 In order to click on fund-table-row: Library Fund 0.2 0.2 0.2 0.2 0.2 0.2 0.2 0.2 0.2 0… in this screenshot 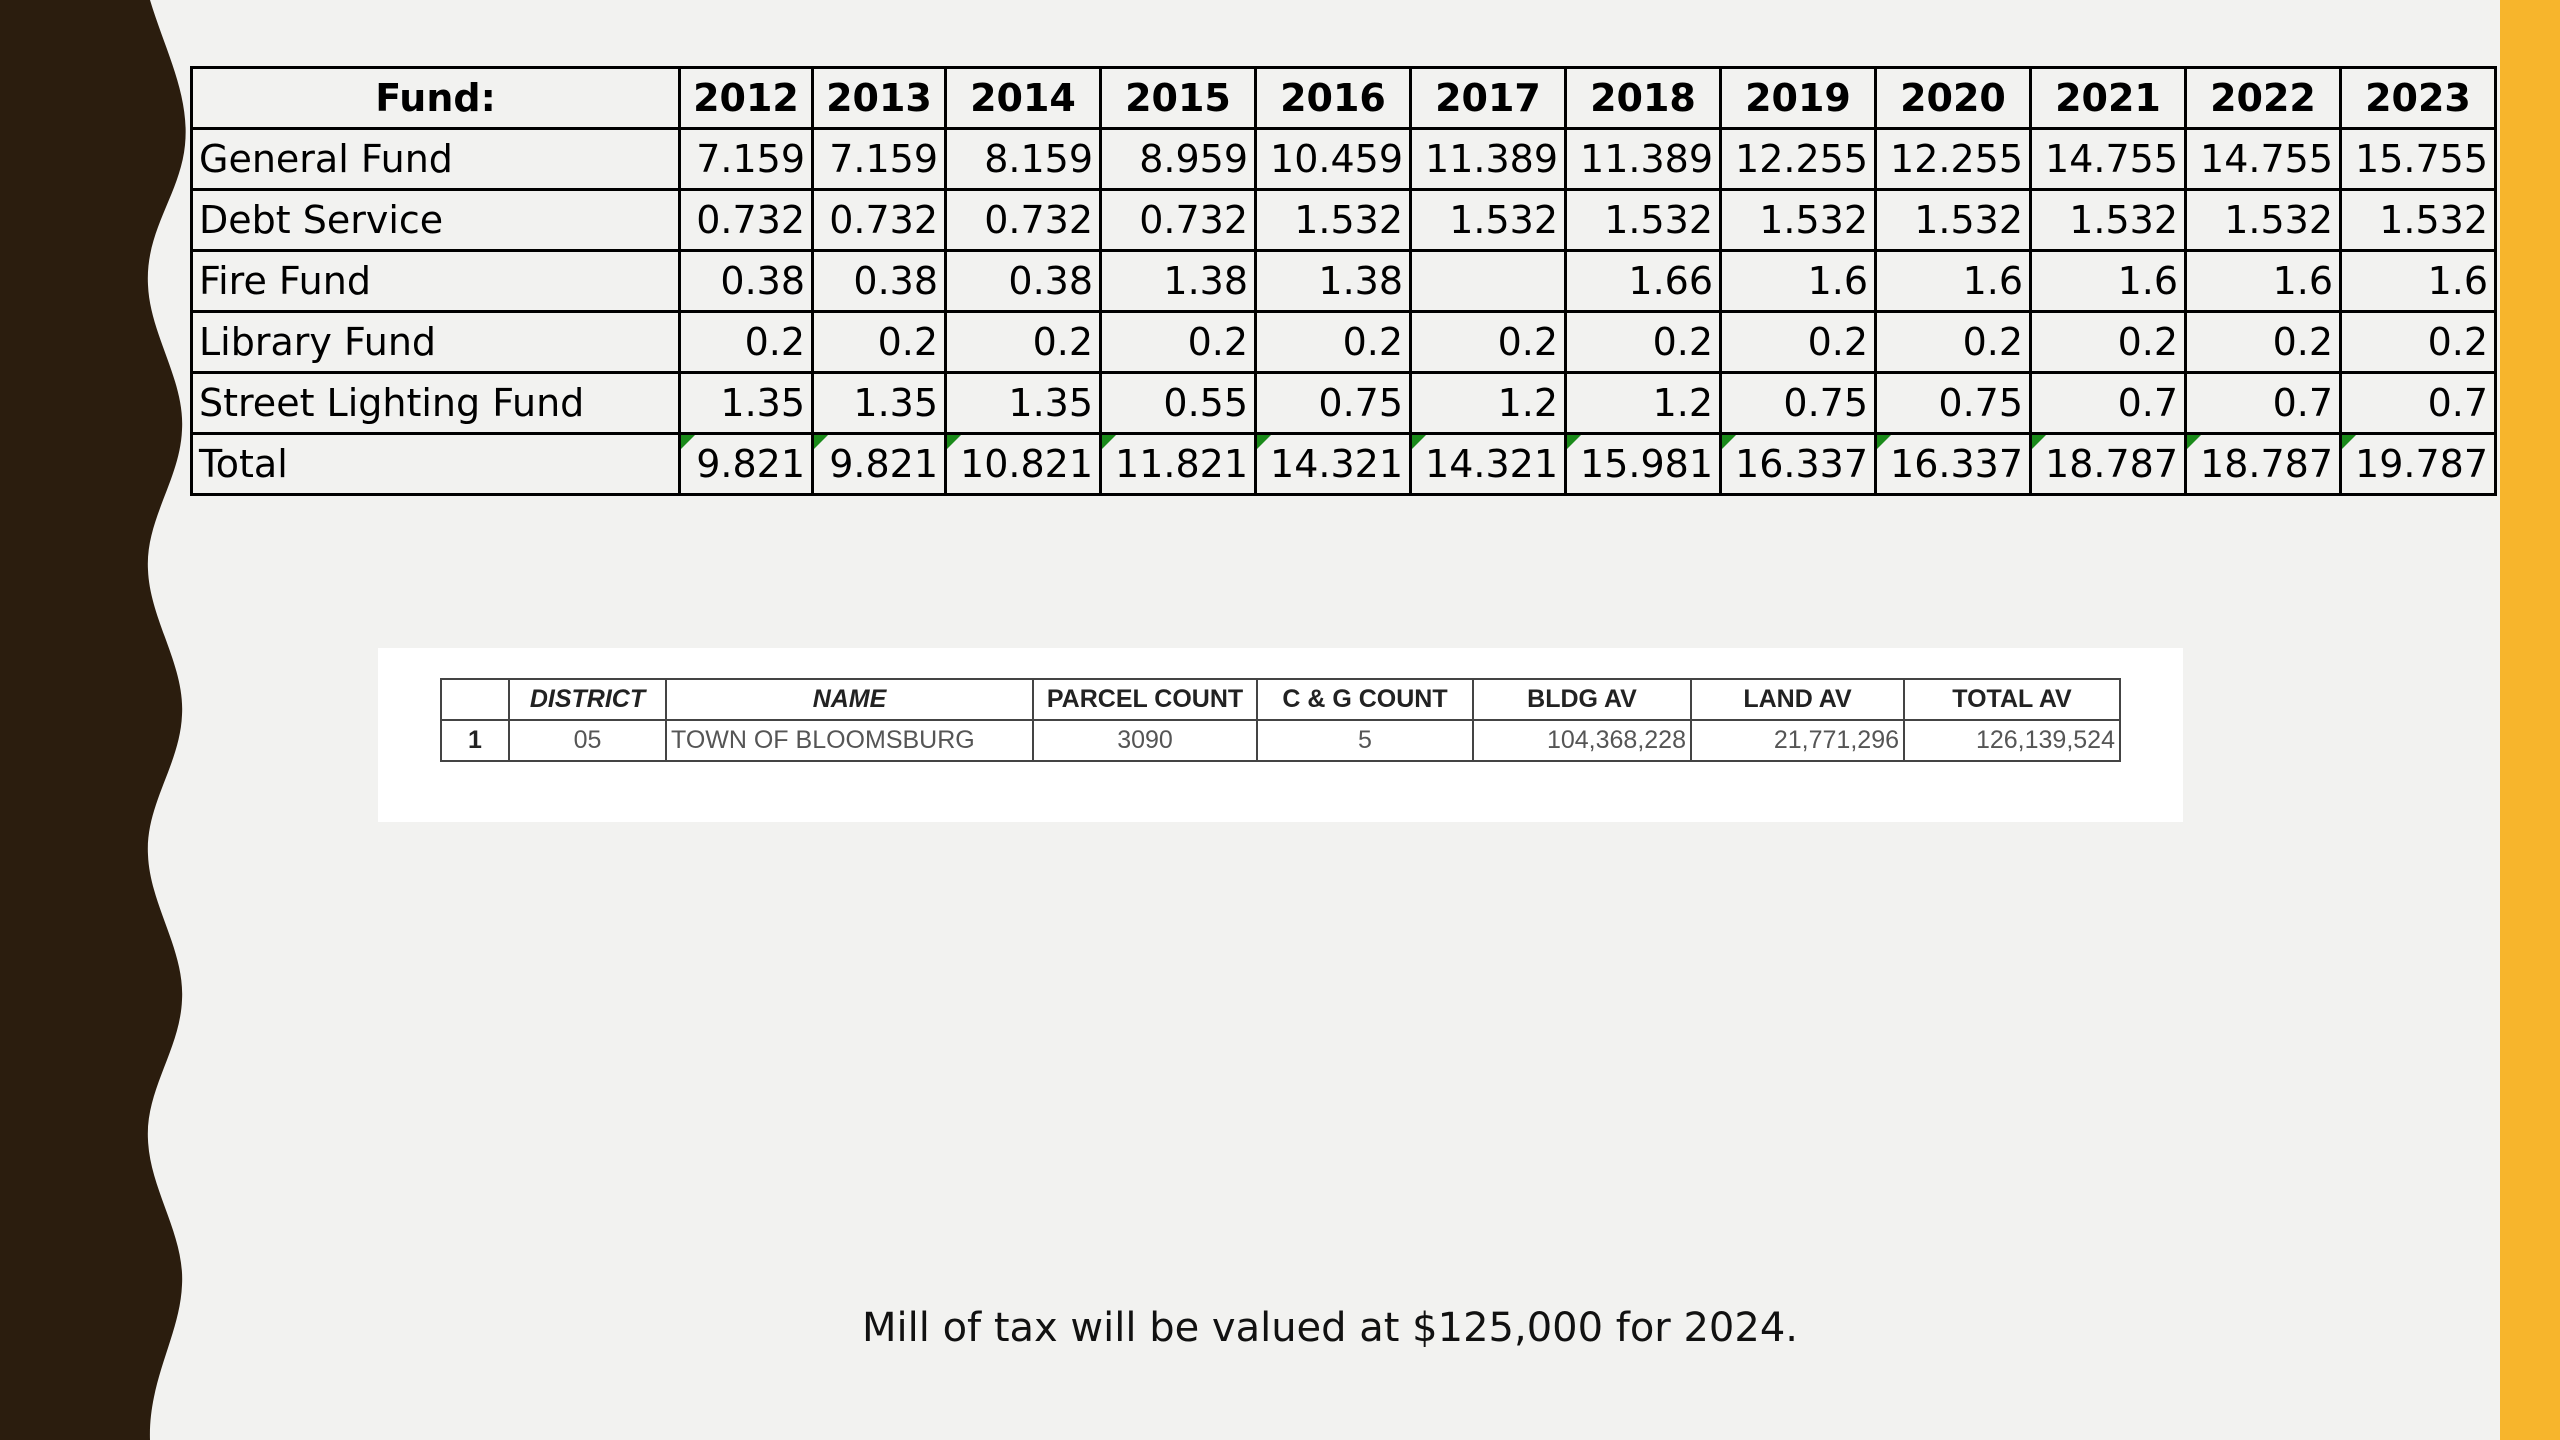, I will do `click(1343, 342)`.